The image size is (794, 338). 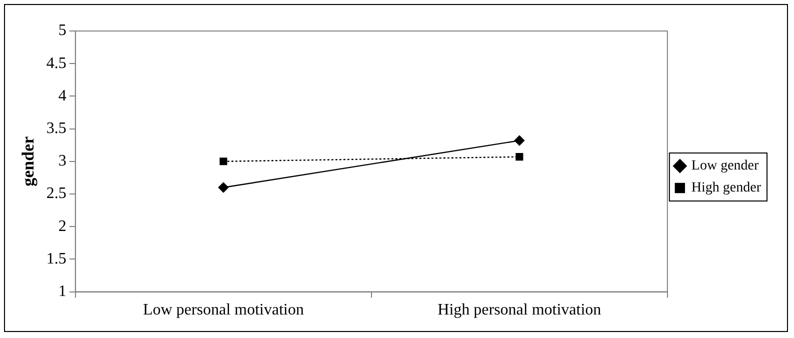 I want to click on y-tick-label: 1.5, so click(x=56, y=259).